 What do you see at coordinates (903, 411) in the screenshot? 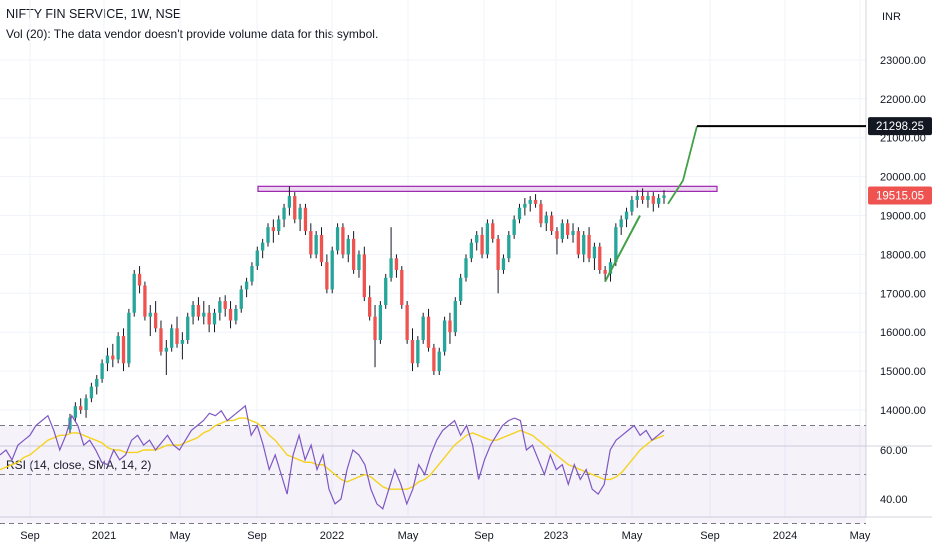
I see `price-tick-label: 14000.00` at bounding box center [903, 411].